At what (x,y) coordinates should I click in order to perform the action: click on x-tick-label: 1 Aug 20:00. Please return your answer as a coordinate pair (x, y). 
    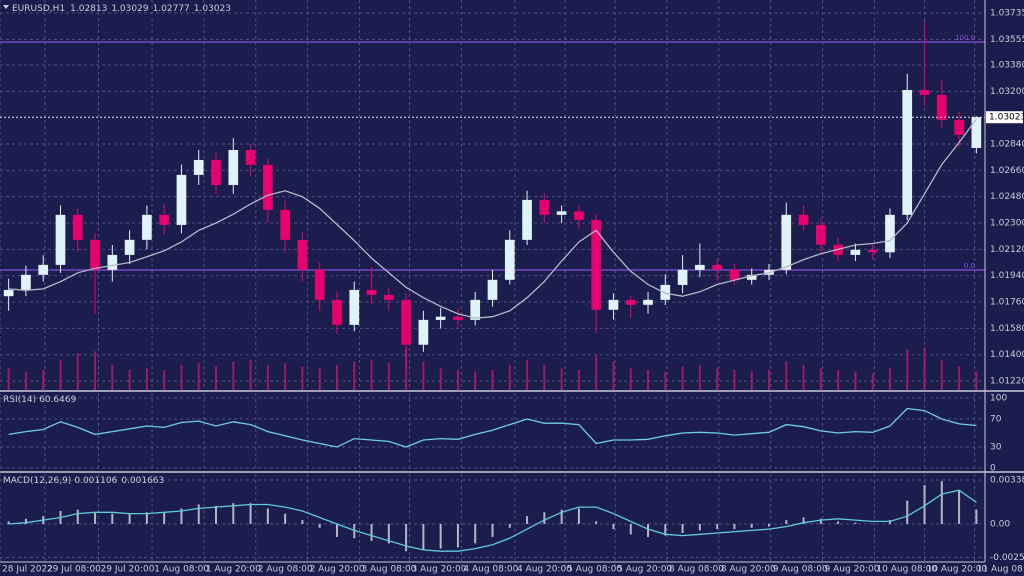
    Looking at the image, I should click on (233, 570).